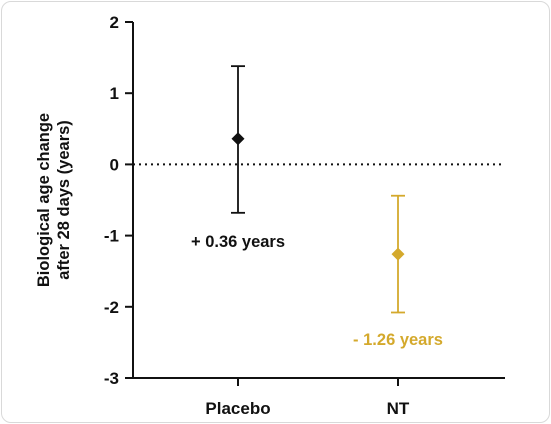  I want to click on series-placebo: + 0.36 years, so click(238, 158).